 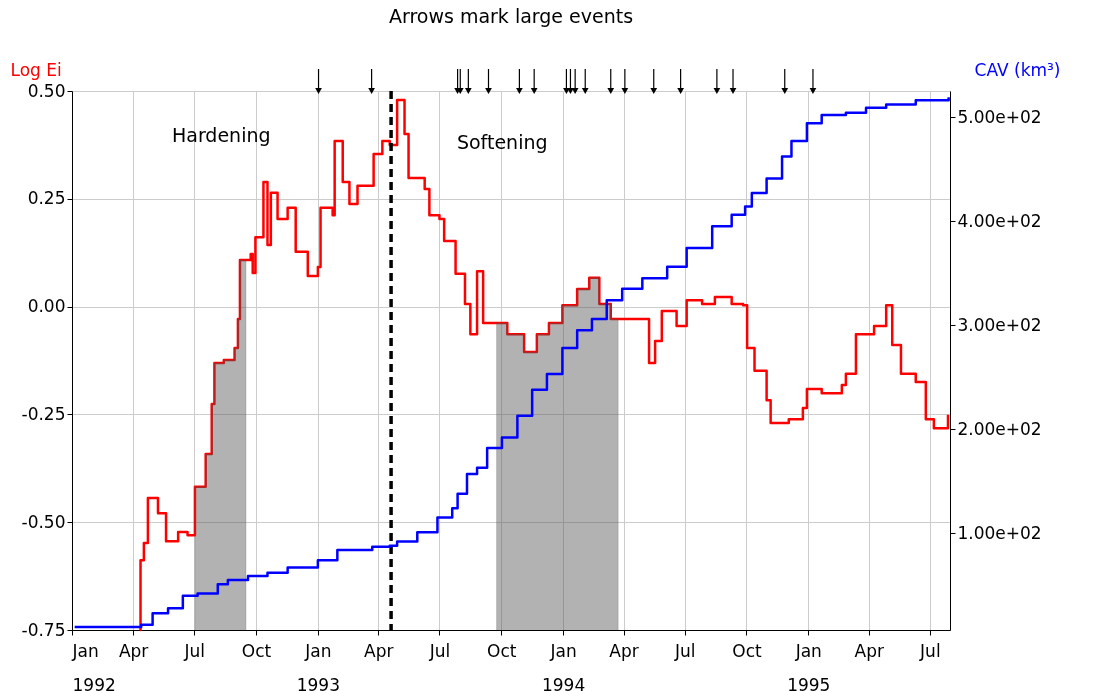 What do you see at coordinates (999, 324) in the screenshot?
I see `y2-tick-label: 3.00e+02` at bounding box center [999, 324].